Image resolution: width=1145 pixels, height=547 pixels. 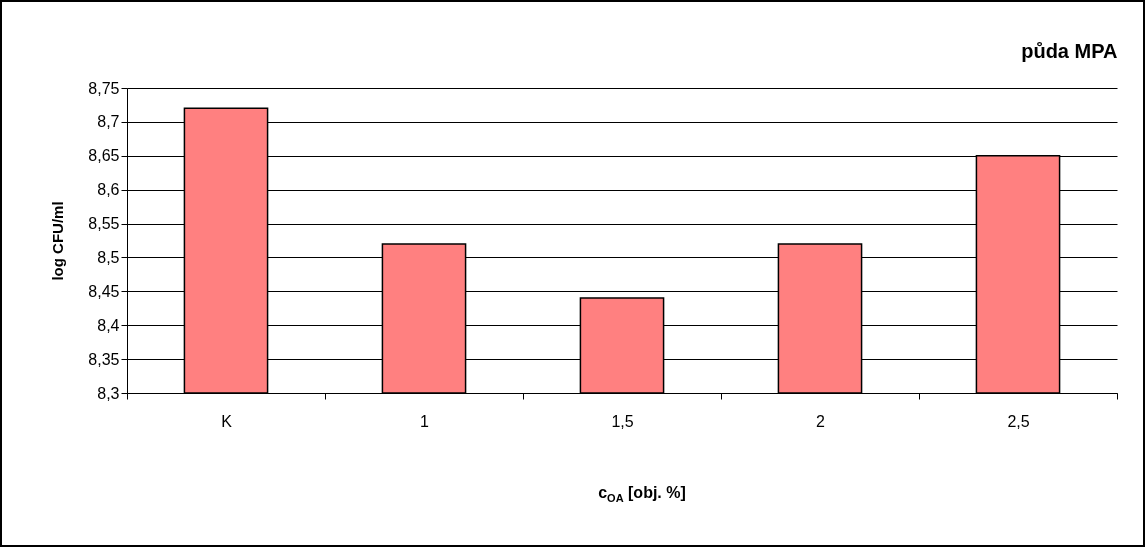 I want to click on x-tick-label: 1,5, so click(x=622, y=421).